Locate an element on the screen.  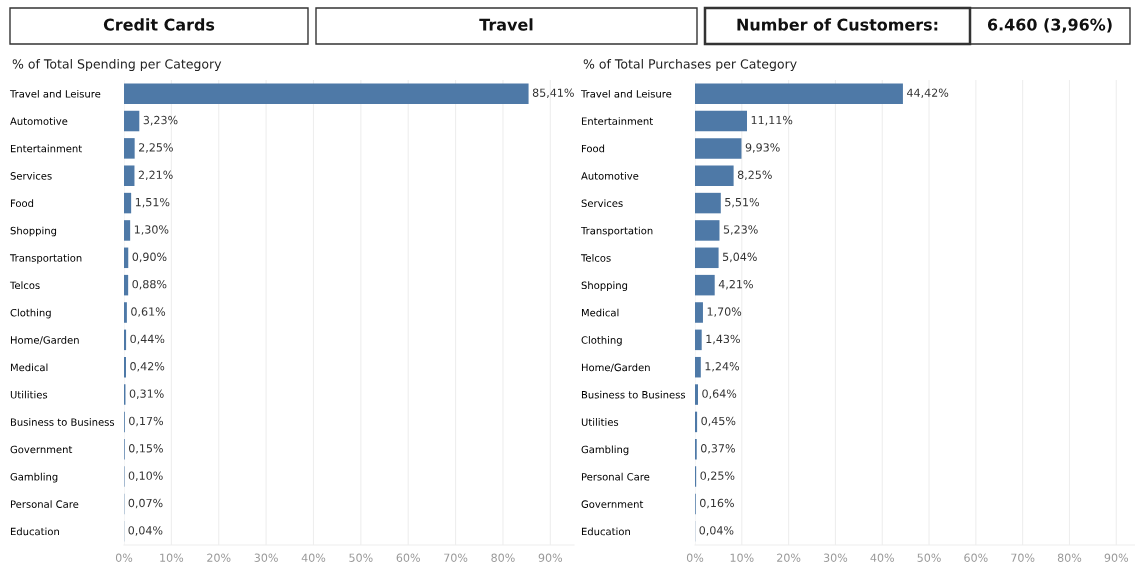
data-label: 8,25% is located at coordinates (754, 175).